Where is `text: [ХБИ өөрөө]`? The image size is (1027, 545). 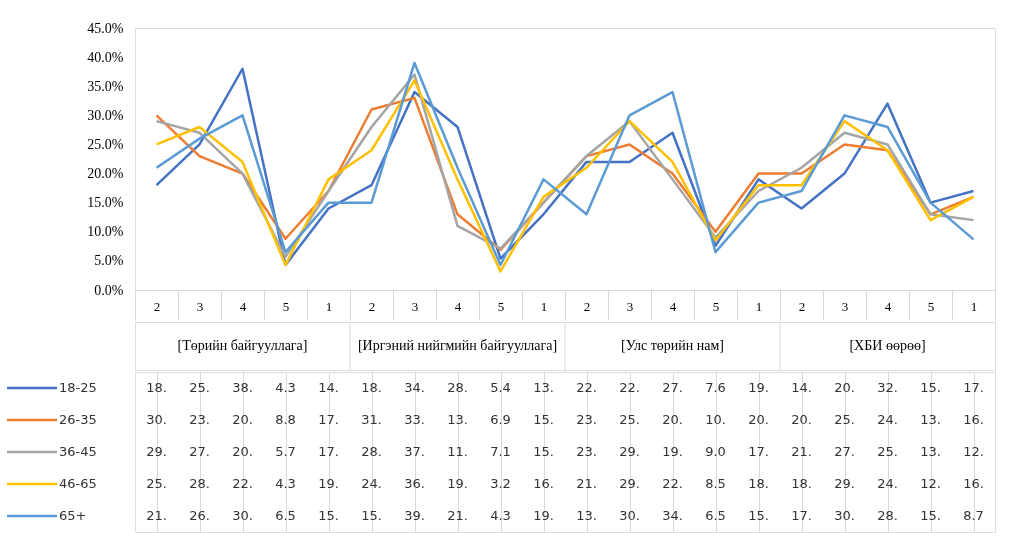 text: [ХБИ өөрөө] is located at coordinates (887, 345).